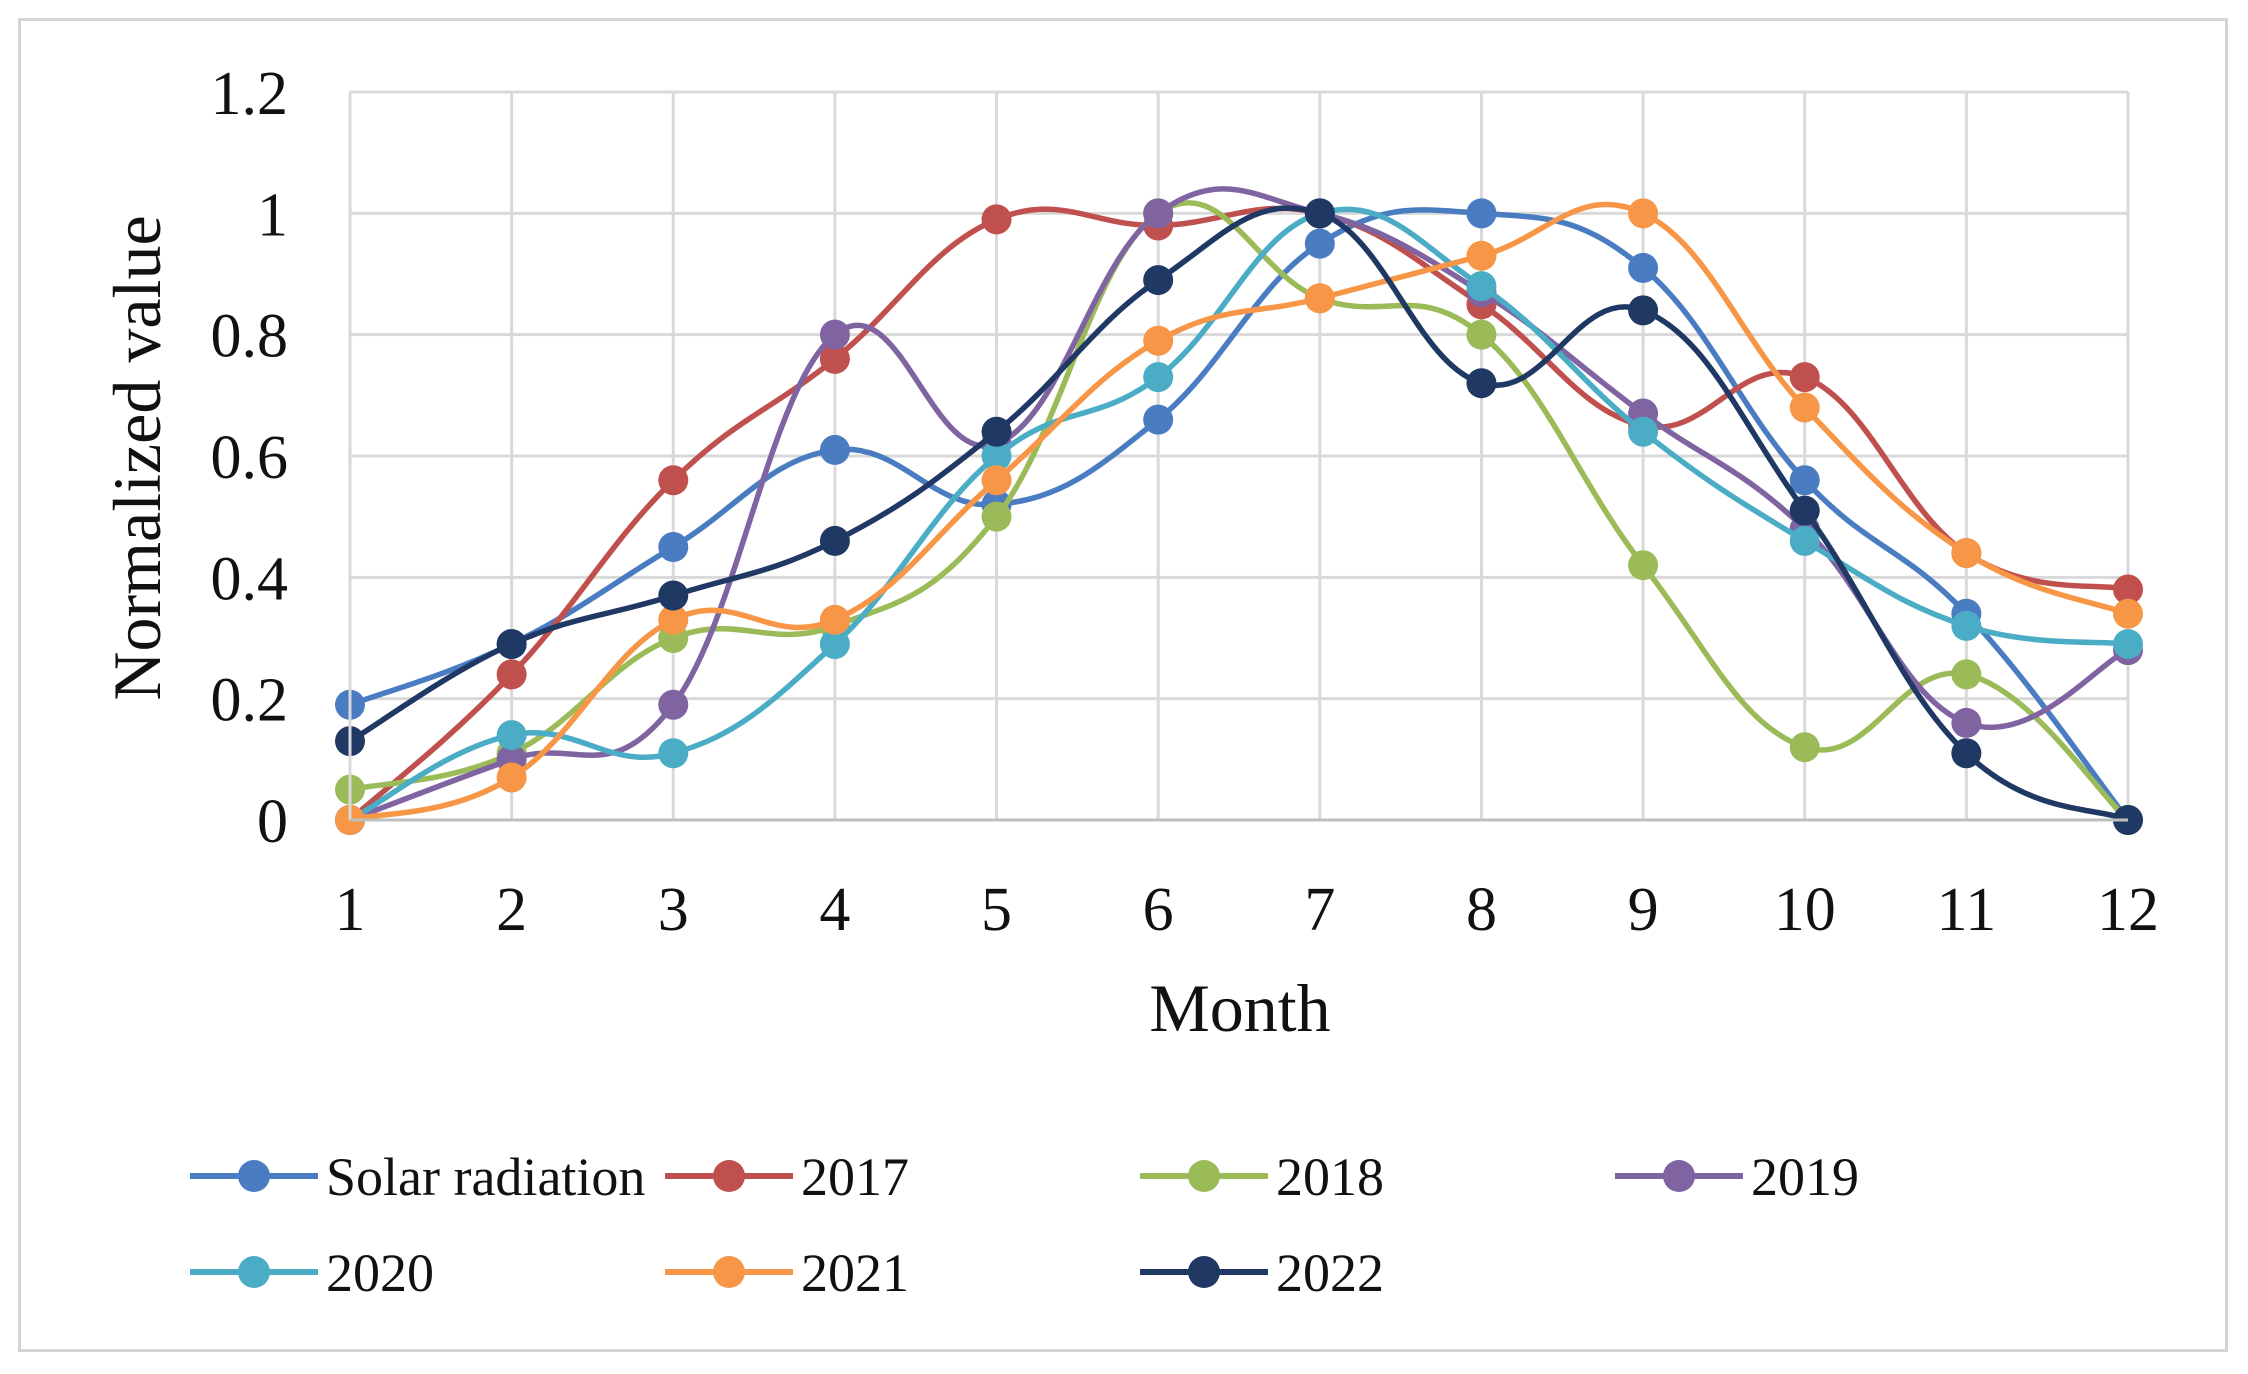 The width and height of the screenshot is (2248, 1374). What do you see at coordinates (250, 94) in the screenshot?
I see `y-tick-label: 1.2` at bounding box center [250, 94].